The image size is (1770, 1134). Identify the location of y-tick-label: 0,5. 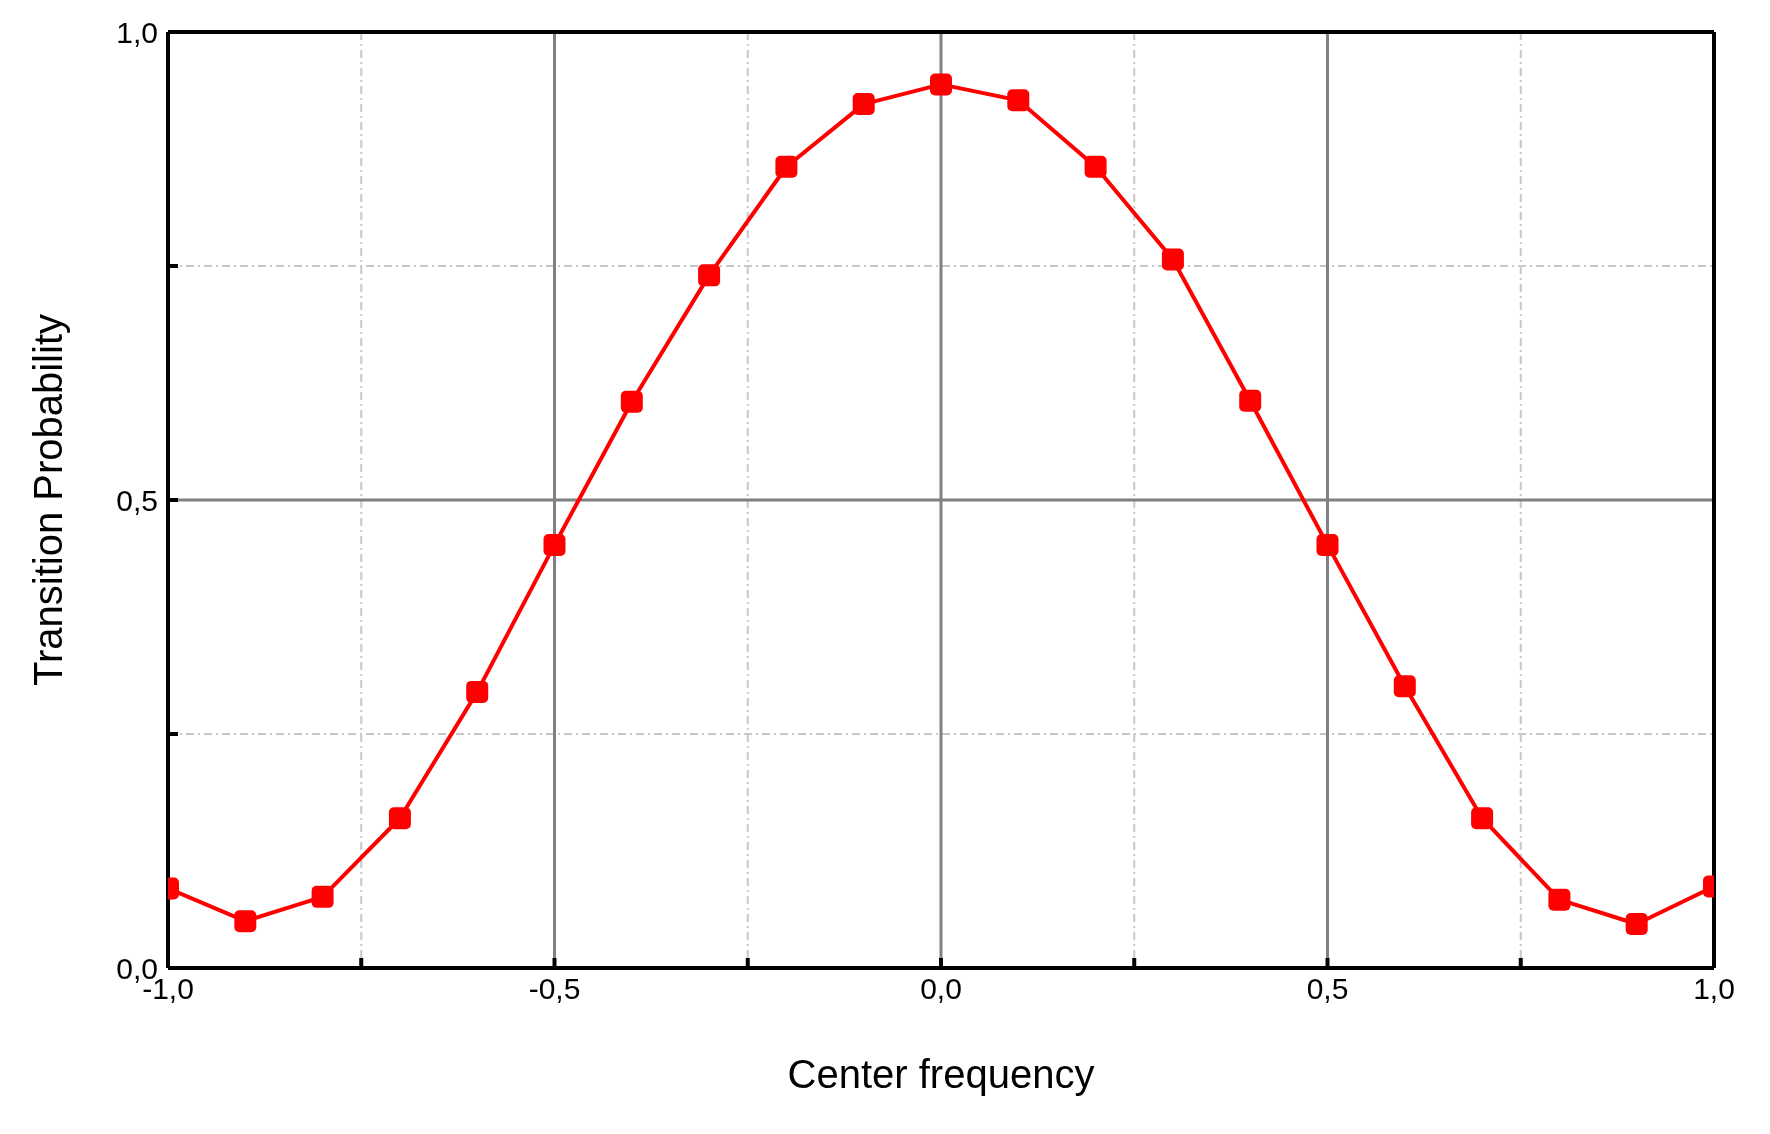
(137, 500).